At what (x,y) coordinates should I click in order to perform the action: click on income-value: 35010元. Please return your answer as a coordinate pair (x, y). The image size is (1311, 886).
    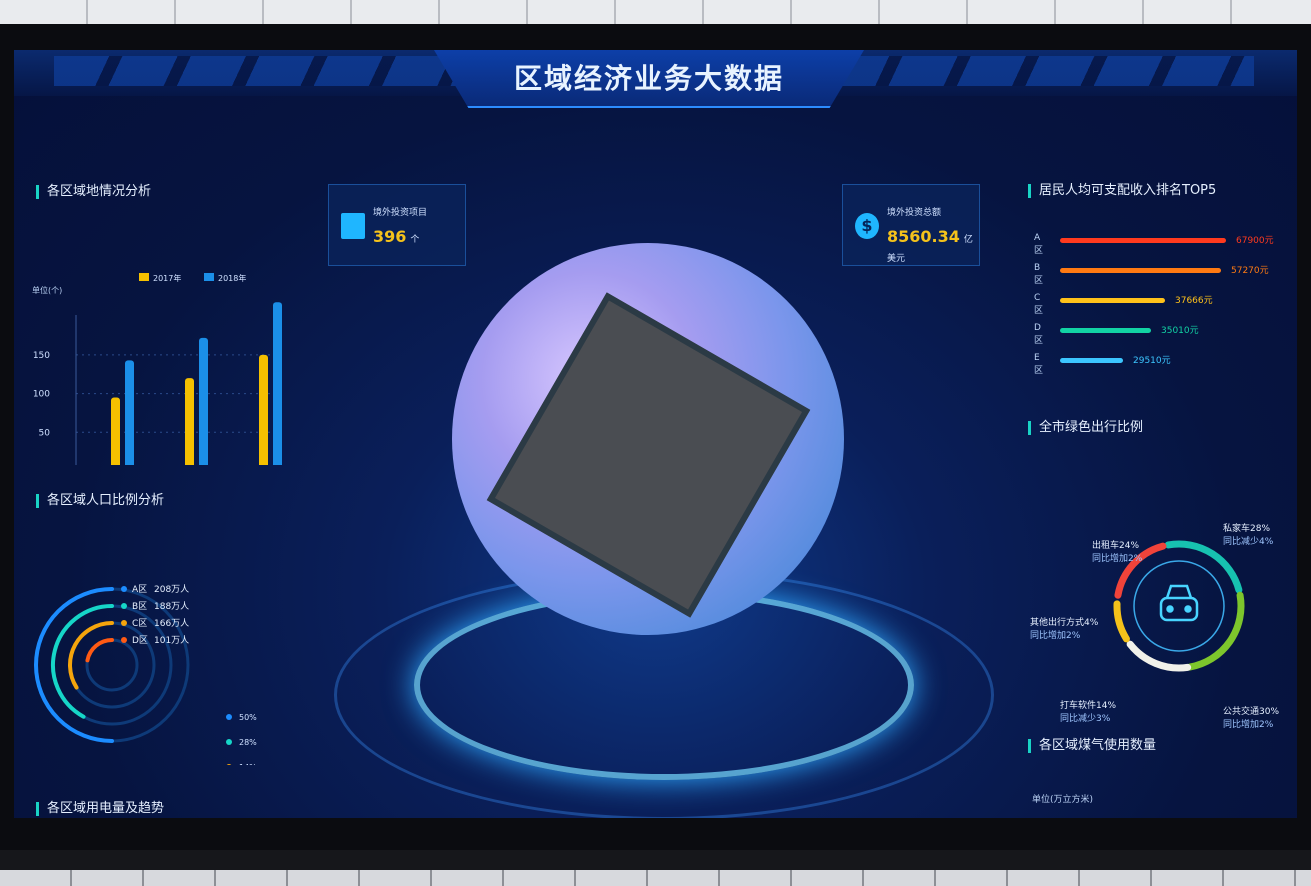
    Looking at the image, I should click on (1180, 331).